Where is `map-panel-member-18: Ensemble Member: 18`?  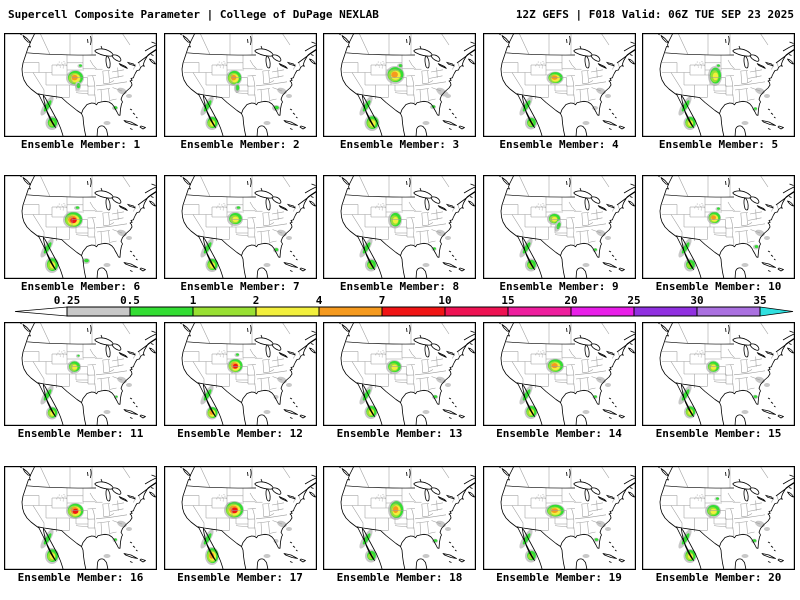 map-panel-member-18: Ensemble Member: 18 is located at coordinates (399, 525).